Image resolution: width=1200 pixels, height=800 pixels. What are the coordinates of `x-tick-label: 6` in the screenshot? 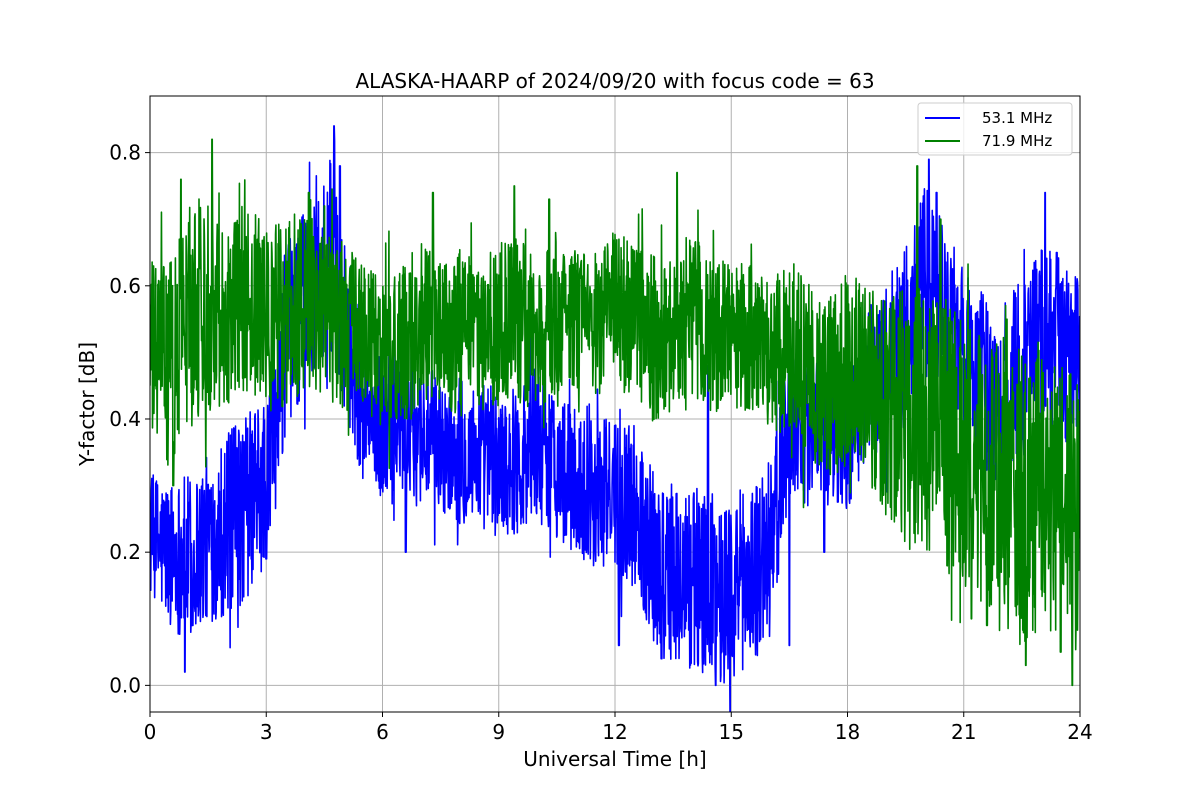 It's located at (382, 732).